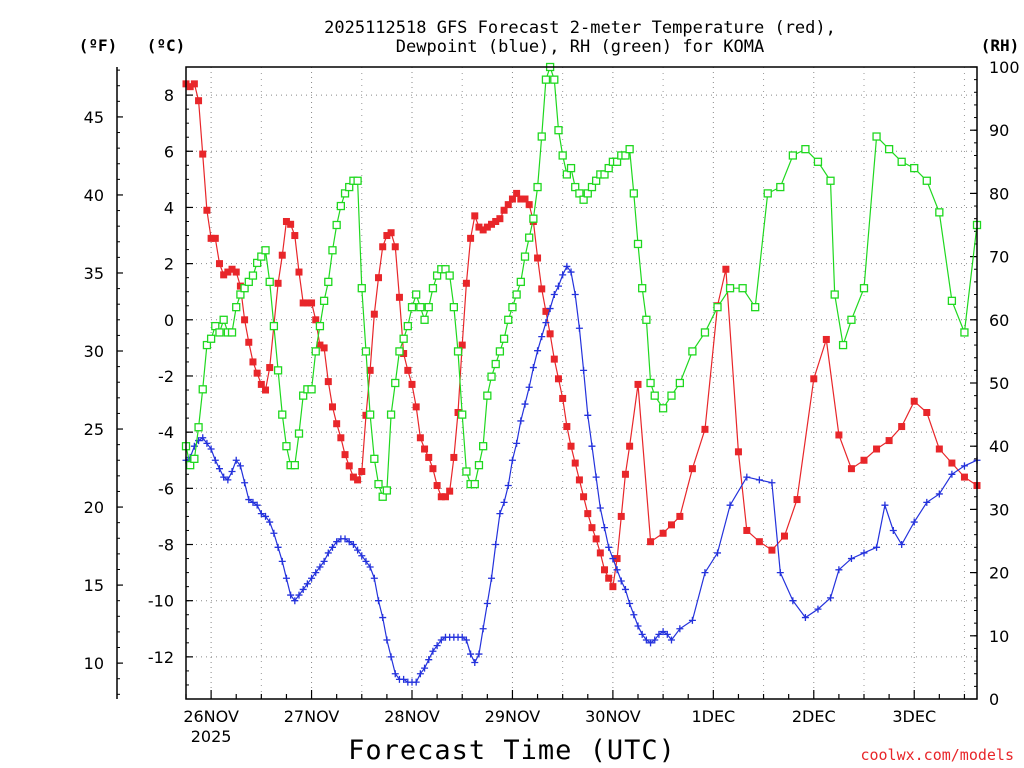 This screenshot has height=768, width=1024. I want to click on rh-tick-label: 70, so click(999, 257).